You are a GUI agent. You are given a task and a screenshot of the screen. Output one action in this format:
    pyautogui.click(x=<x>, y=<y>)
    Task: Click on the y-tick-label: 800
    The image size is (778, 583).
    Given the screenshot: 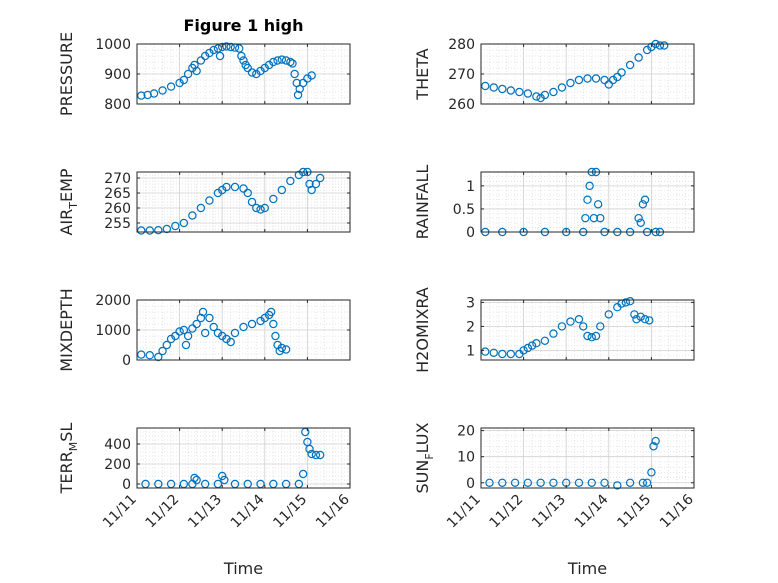 What is the action you would take?
    pyautogui.click(x=117, y=105)
    